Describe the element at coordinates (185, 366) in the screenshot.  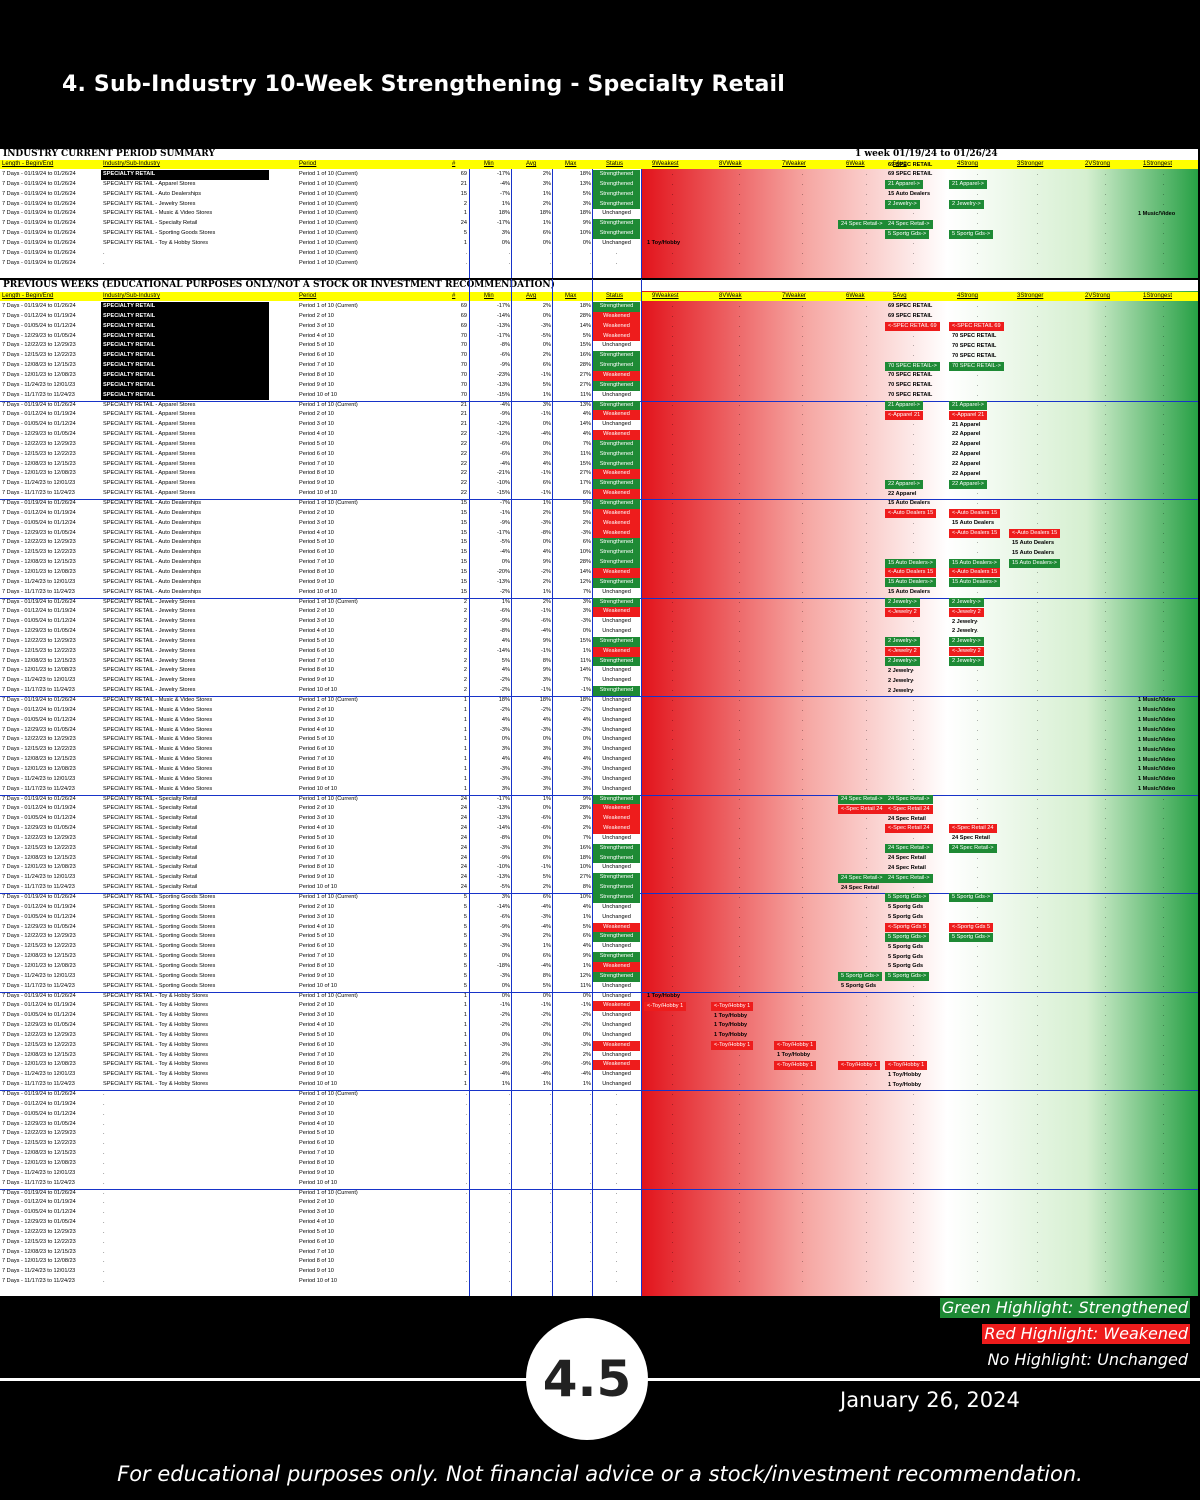
I see `industry-cell: SPECIALTY RETAIL` at that location.